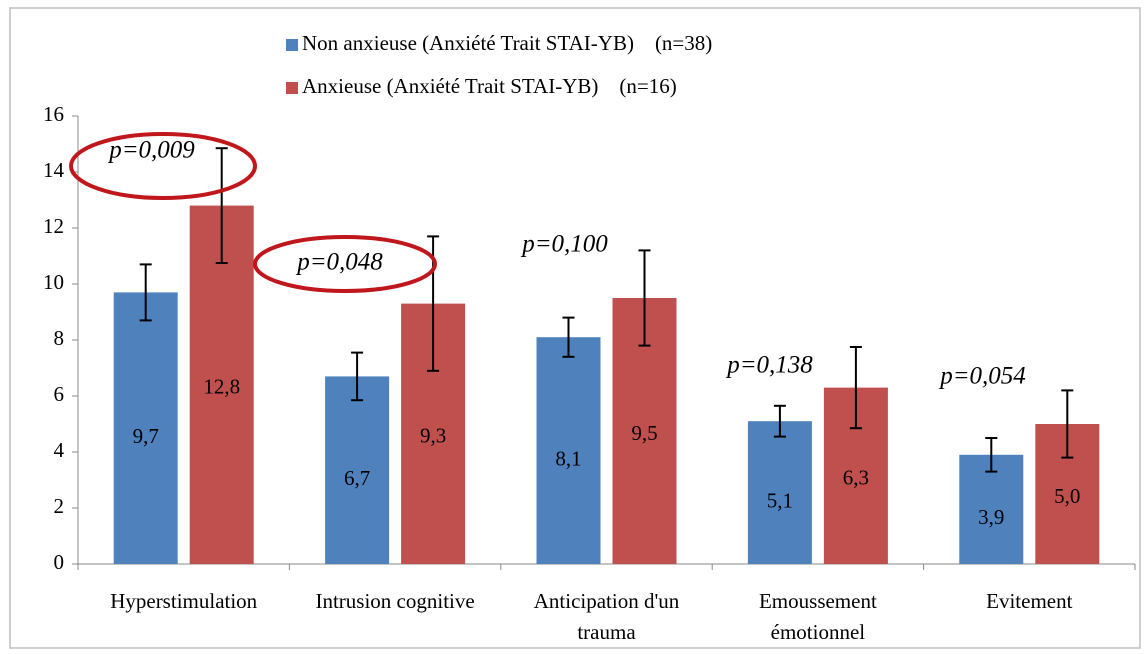  Describe the element at coordinates (982, 376) in the screenshot. I see `annotation: p=0,054` at that location.